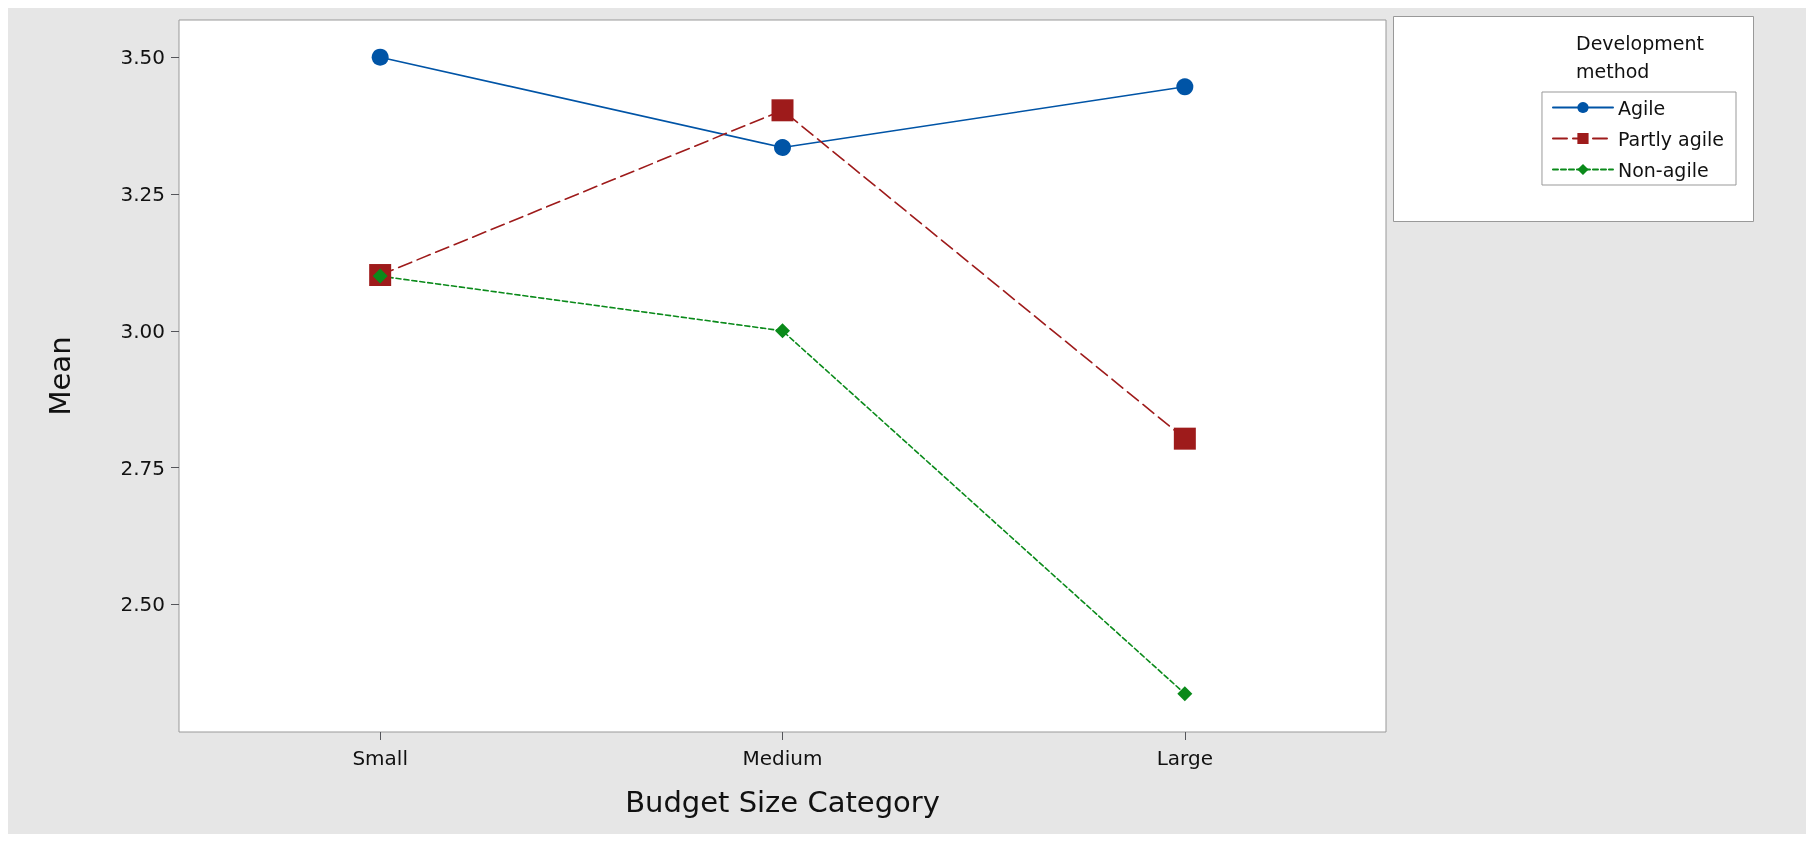  I want to click on x-tick-label: Medium, so click(782, 758).